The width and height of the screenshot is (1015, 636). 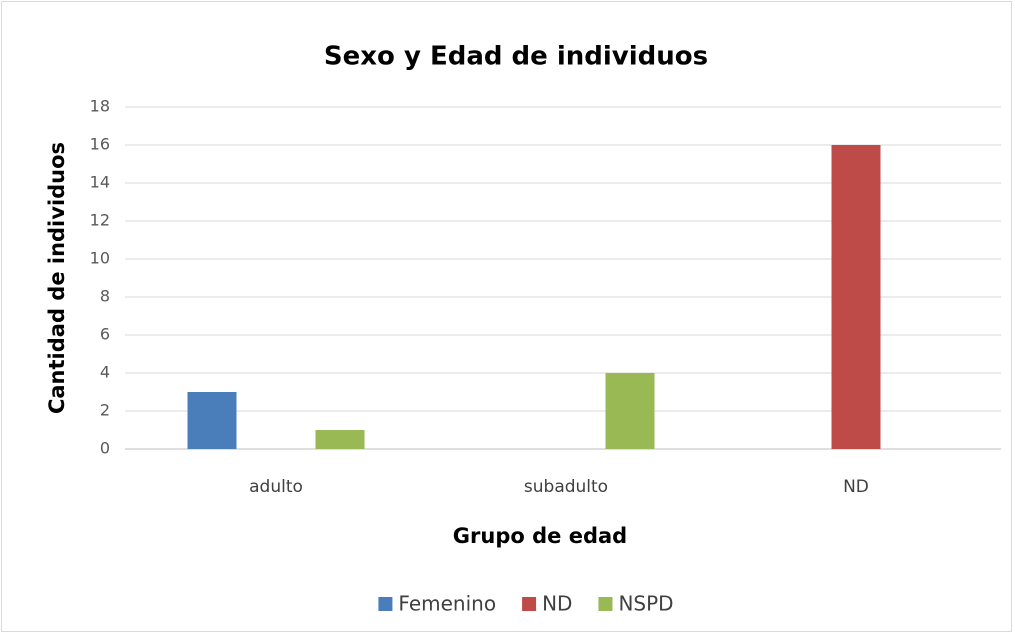 I want to click on y-tick-label: 8, so click(x=105, y=296).